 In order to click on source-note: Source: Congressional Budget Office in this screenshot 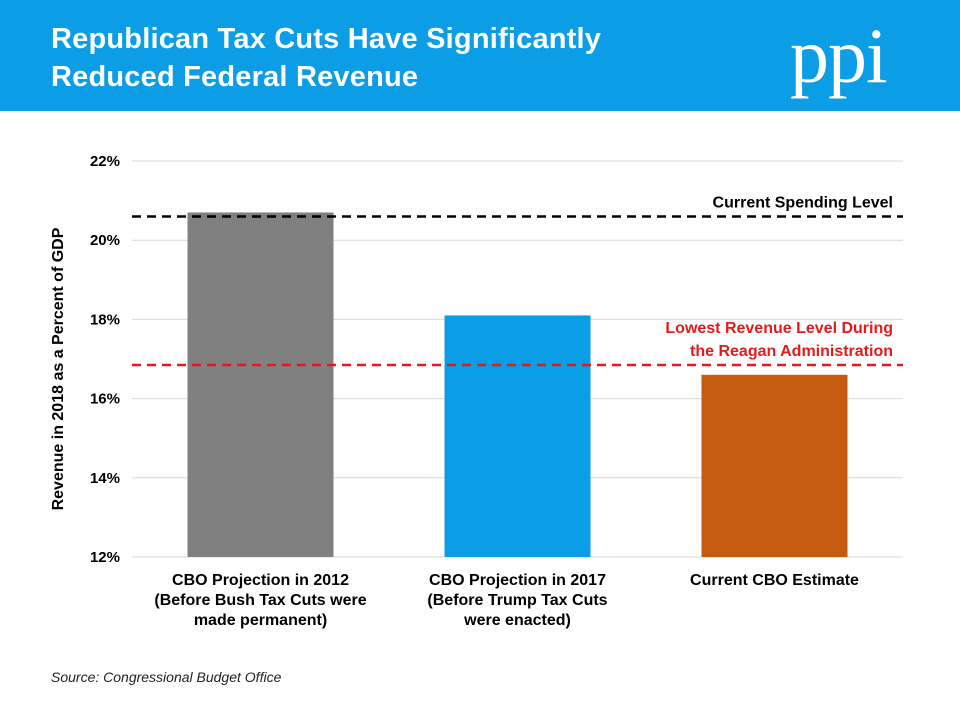, I will do `click(166, 677)`.